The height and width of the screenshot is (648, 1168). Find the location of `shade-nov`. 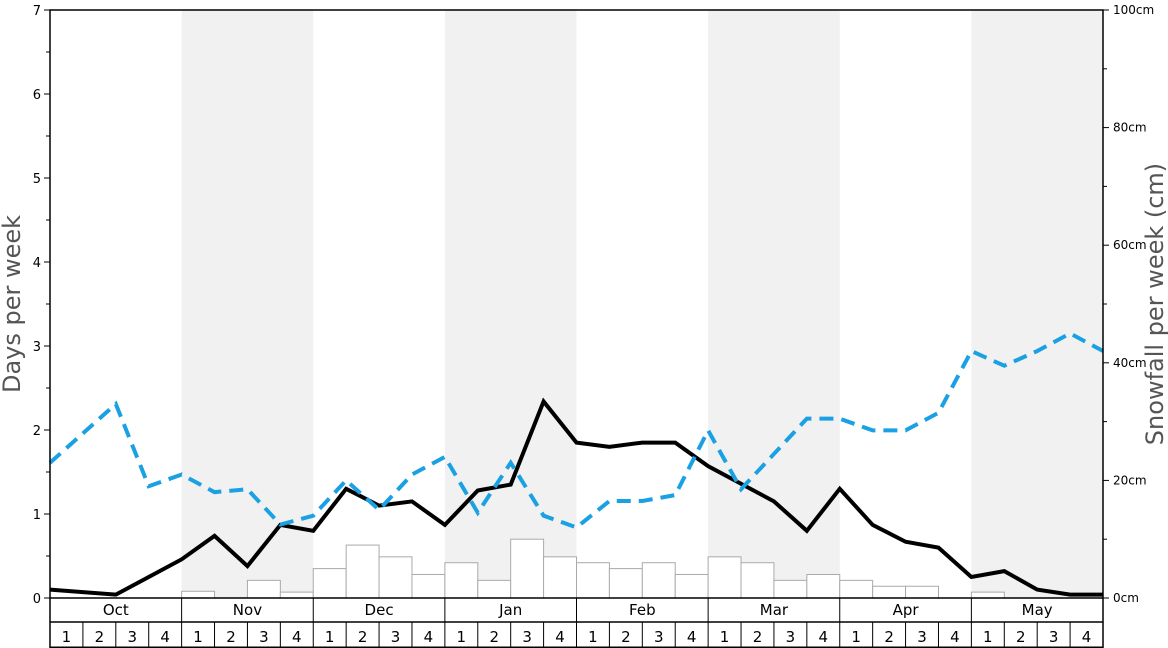

shade-nov is located at coordinates (247, 304).